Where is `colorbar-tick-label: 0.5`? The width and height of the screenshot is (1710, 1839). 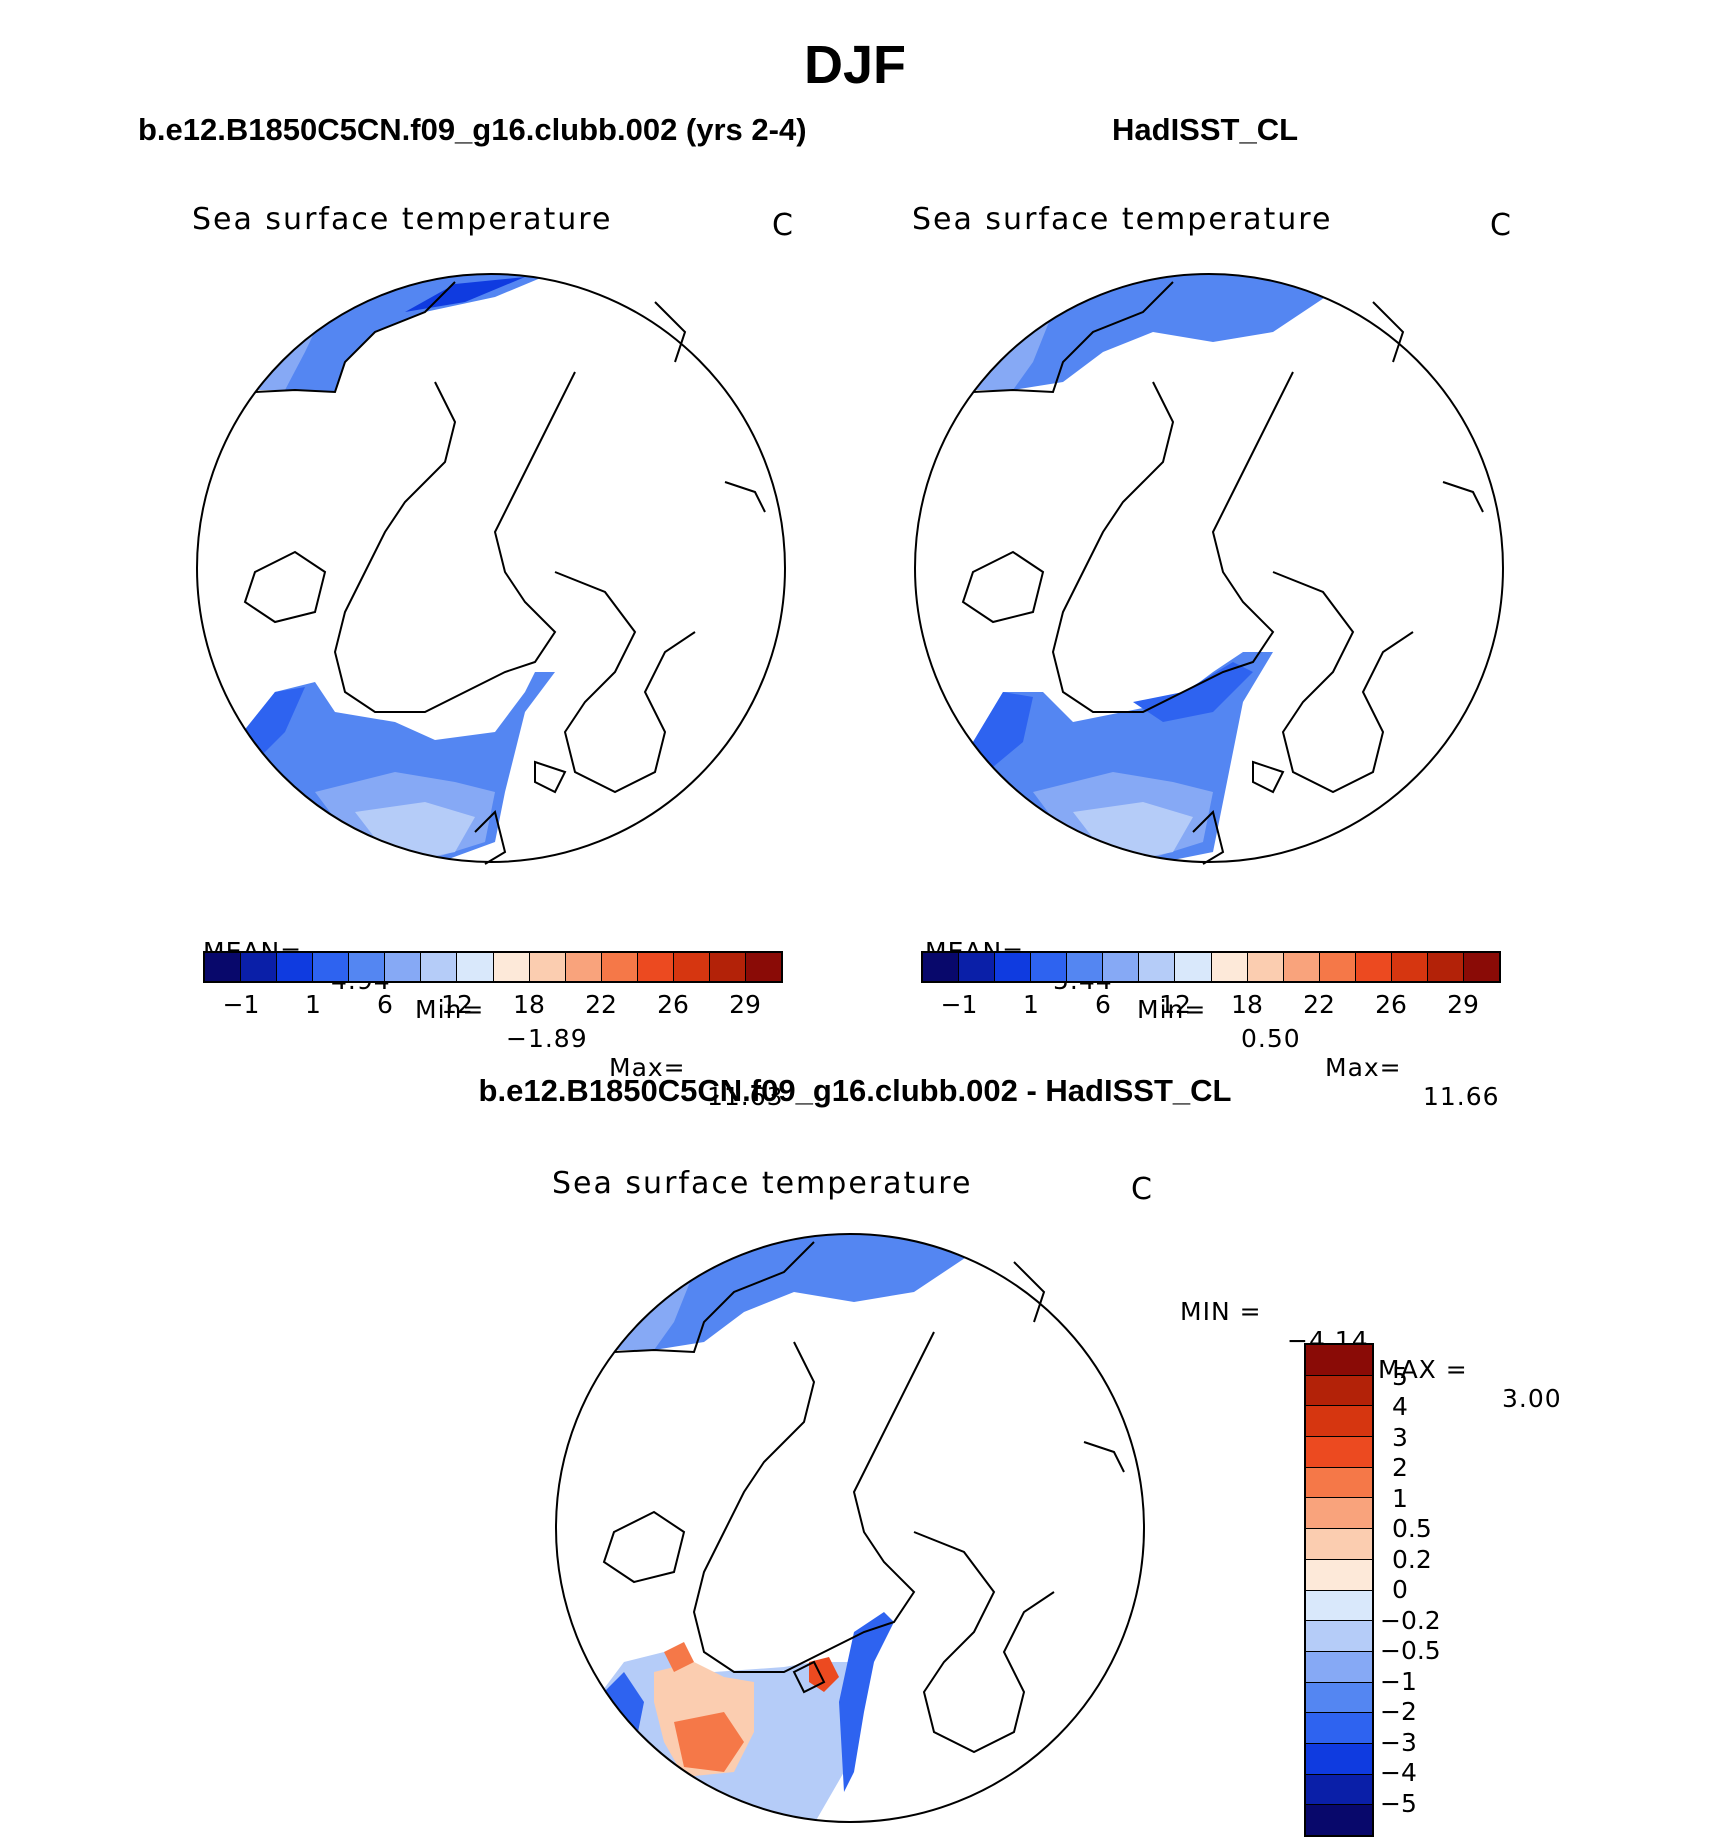 colorbar-tick-label: 0.5 is located at coordinates (1412, 1528).